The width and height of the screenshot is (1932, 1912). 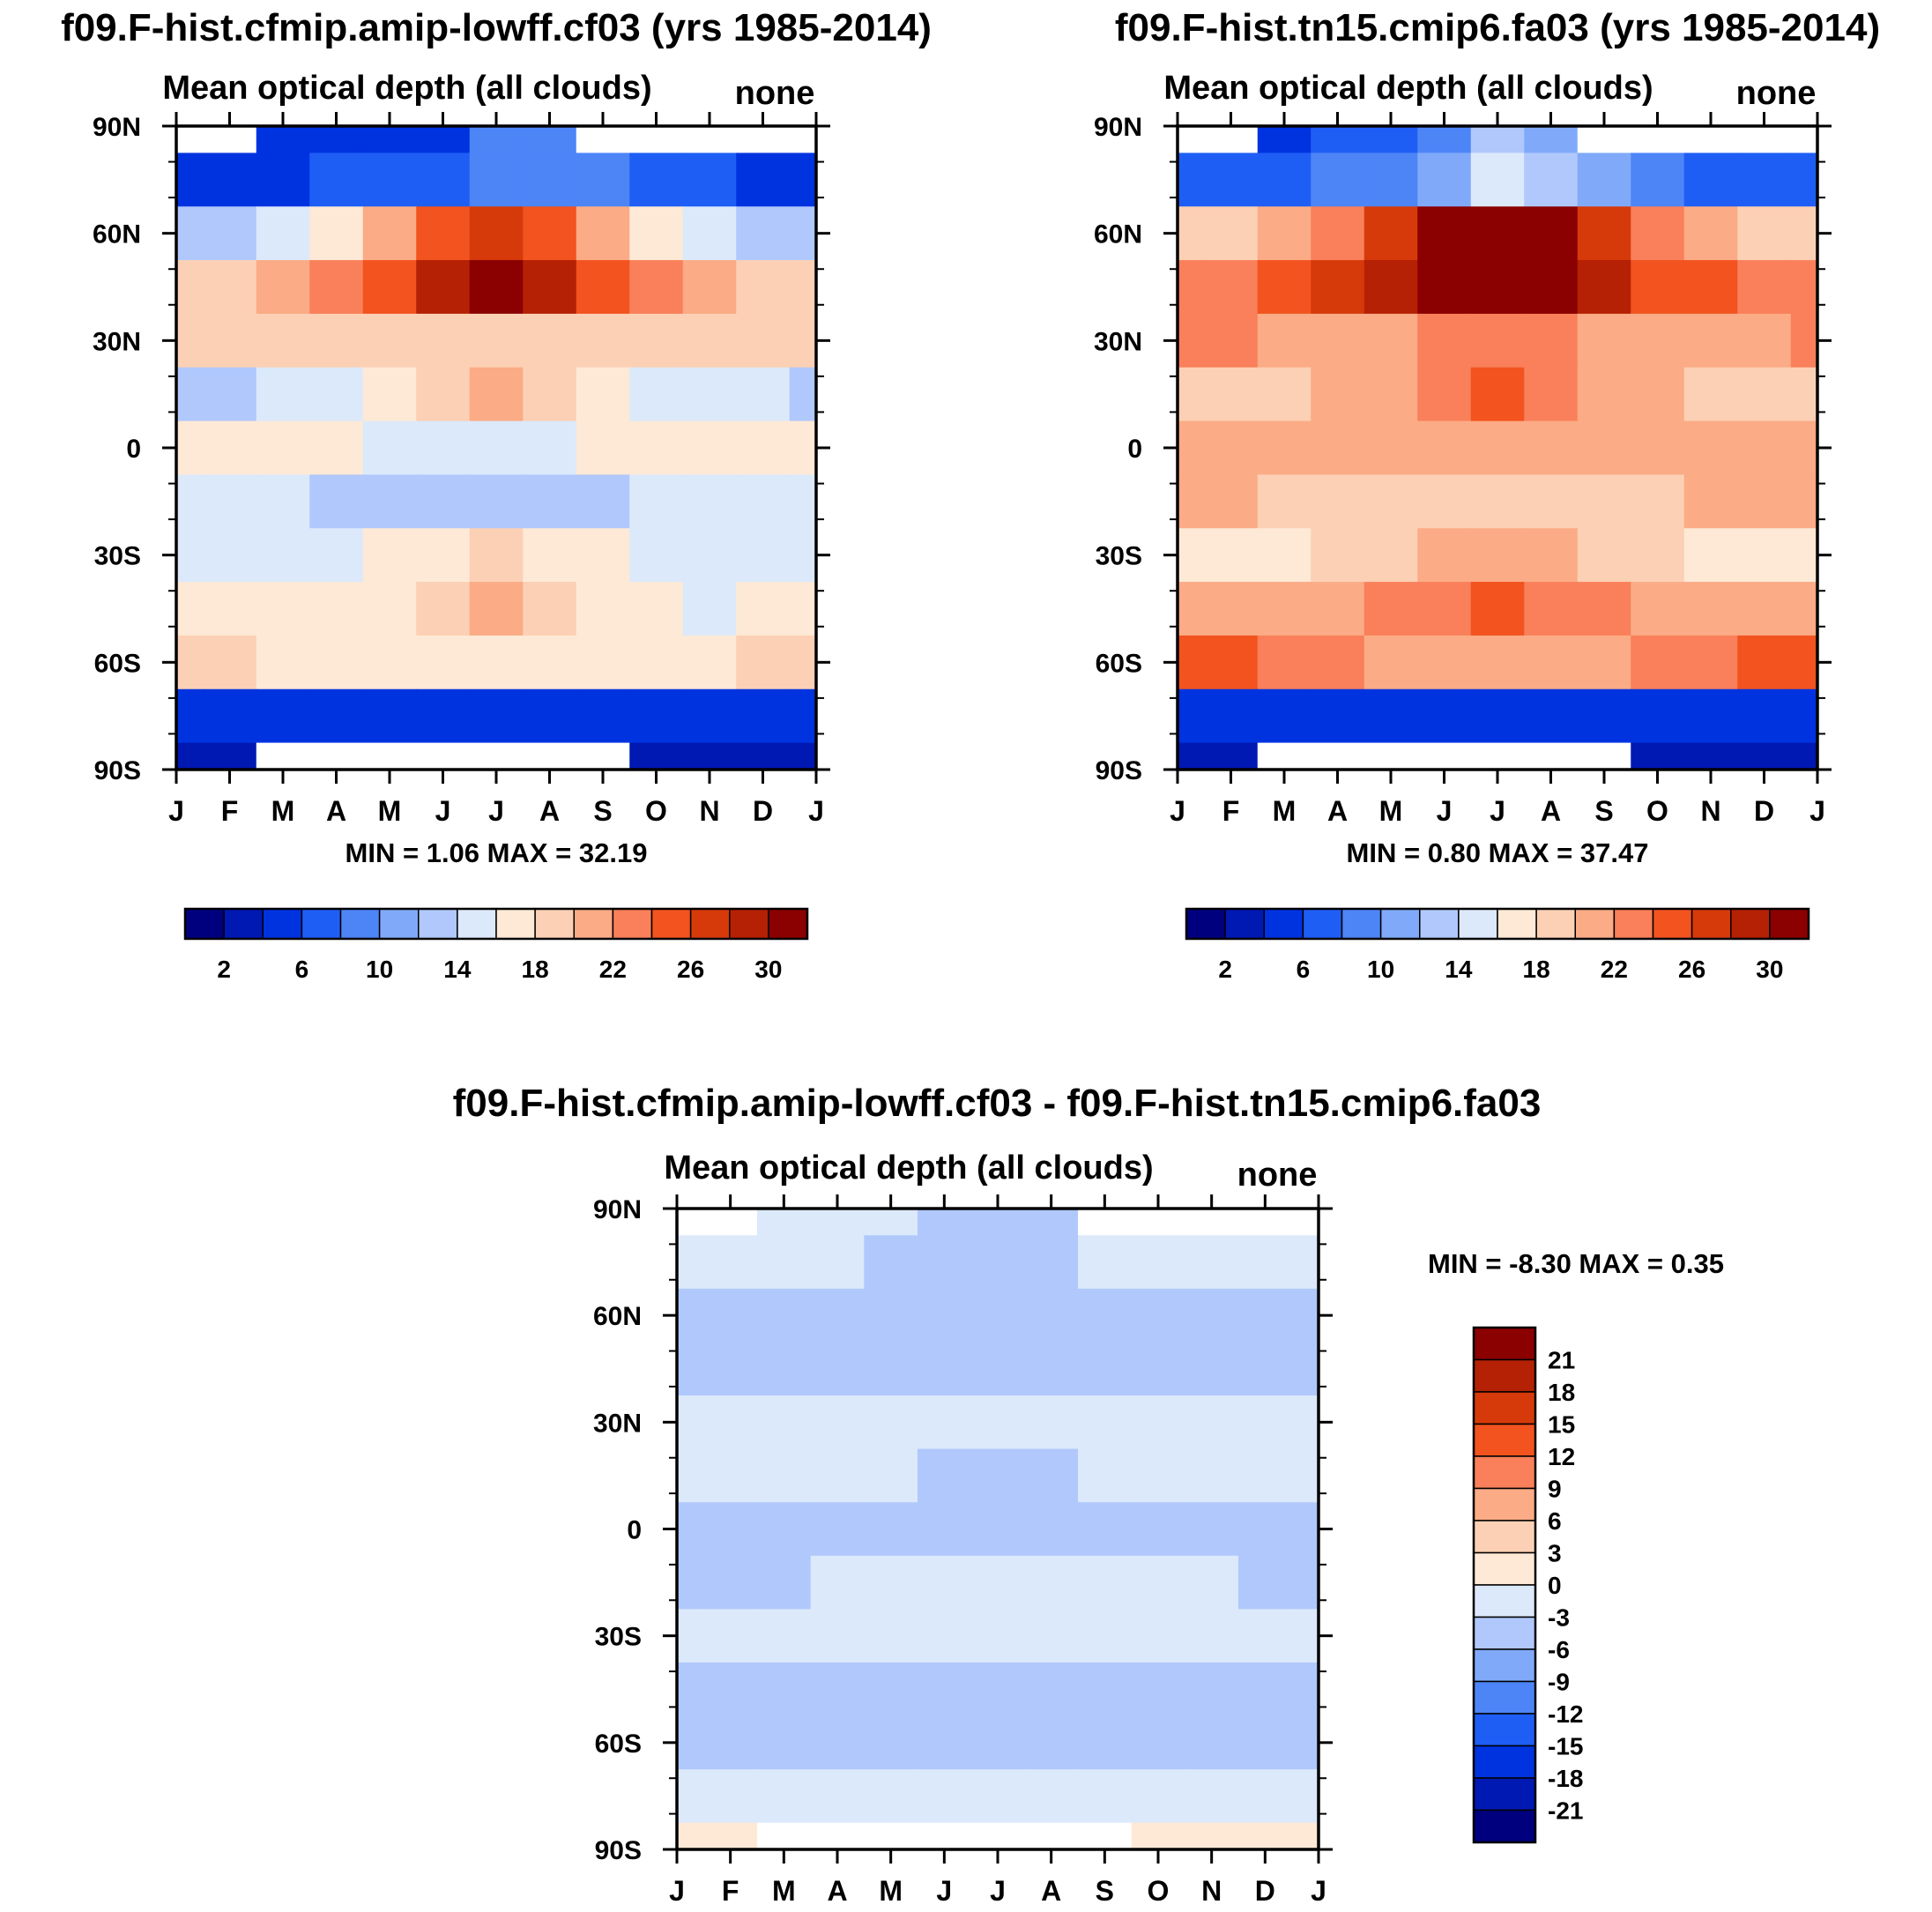 What do you see at coordinates (730, 1891) in the screenshot?
I see `x-tick-label: F` at bounding box center [730, 1891].